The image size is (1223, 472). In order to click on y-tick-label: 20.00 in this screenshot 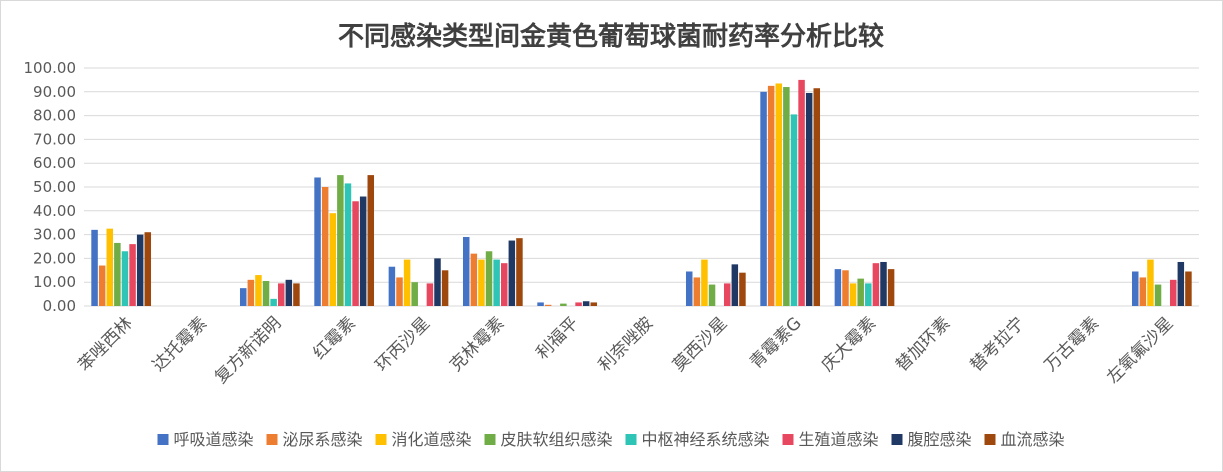, I will do `click(54, 258)`.